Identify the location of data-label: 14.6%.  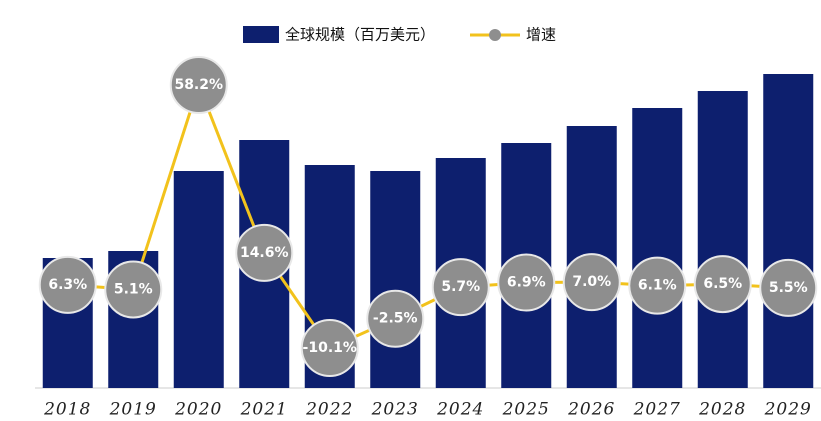
(264, 253).